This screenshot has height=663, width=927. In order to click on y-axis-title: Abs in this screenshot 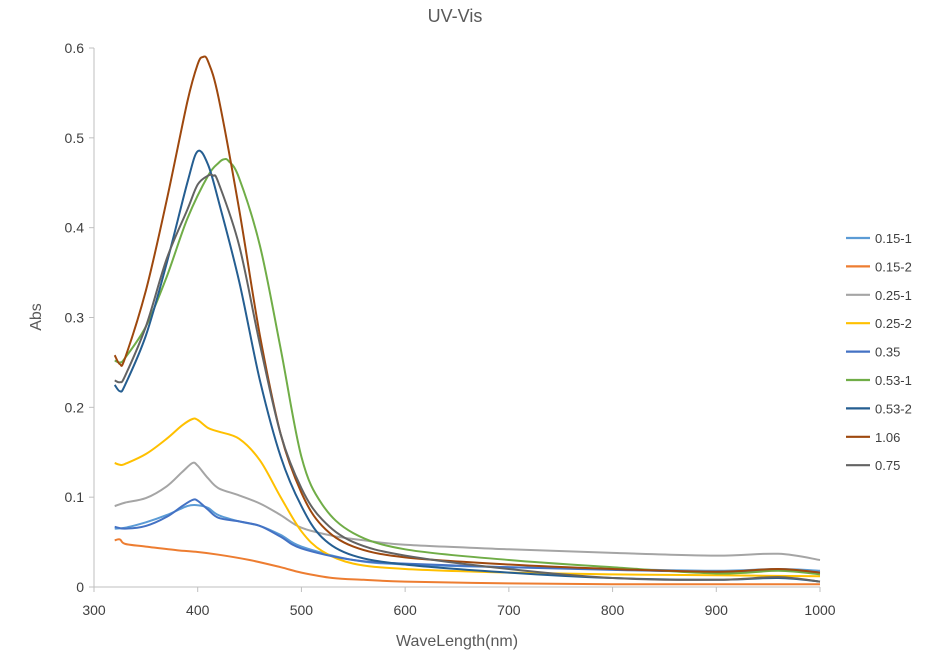, I will do `click(36, 317)`.